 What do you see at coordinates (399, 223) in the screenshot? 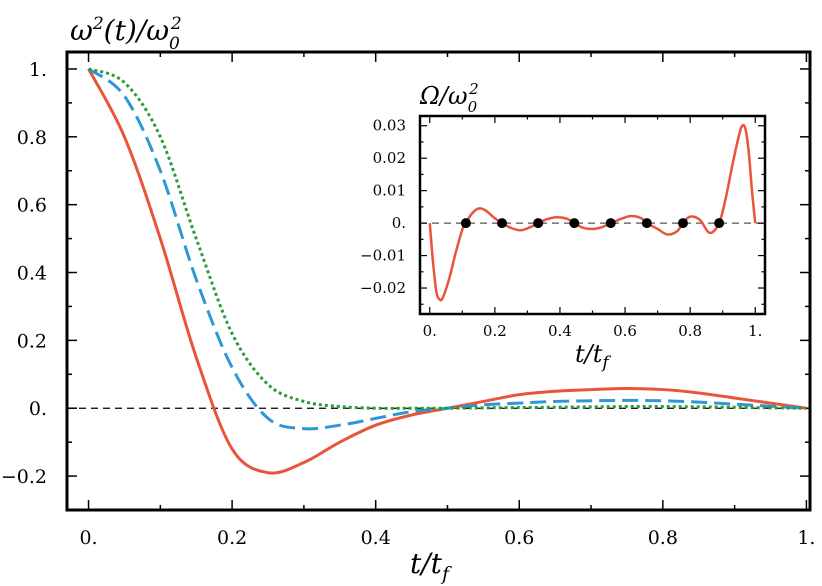
I see `inset-y-tick-label: 0.` at bounding box center [399, 223].